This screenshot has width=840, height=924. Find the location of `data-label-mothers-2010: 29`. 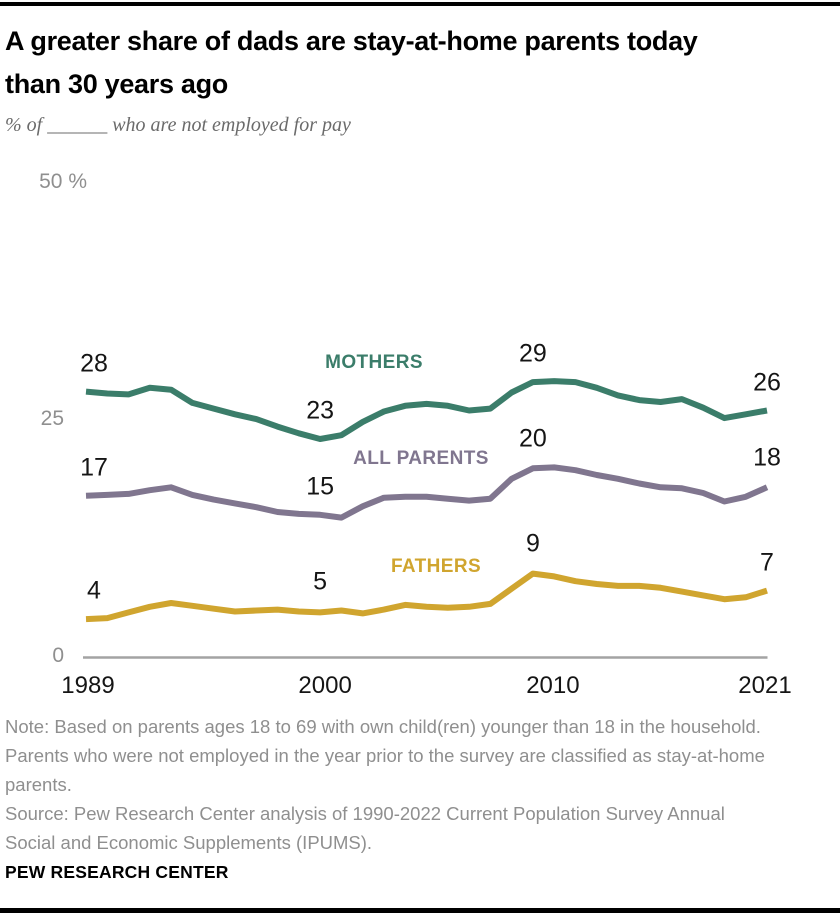

data-label-mothers-2010: 29 is located at coordinates (533, 353).